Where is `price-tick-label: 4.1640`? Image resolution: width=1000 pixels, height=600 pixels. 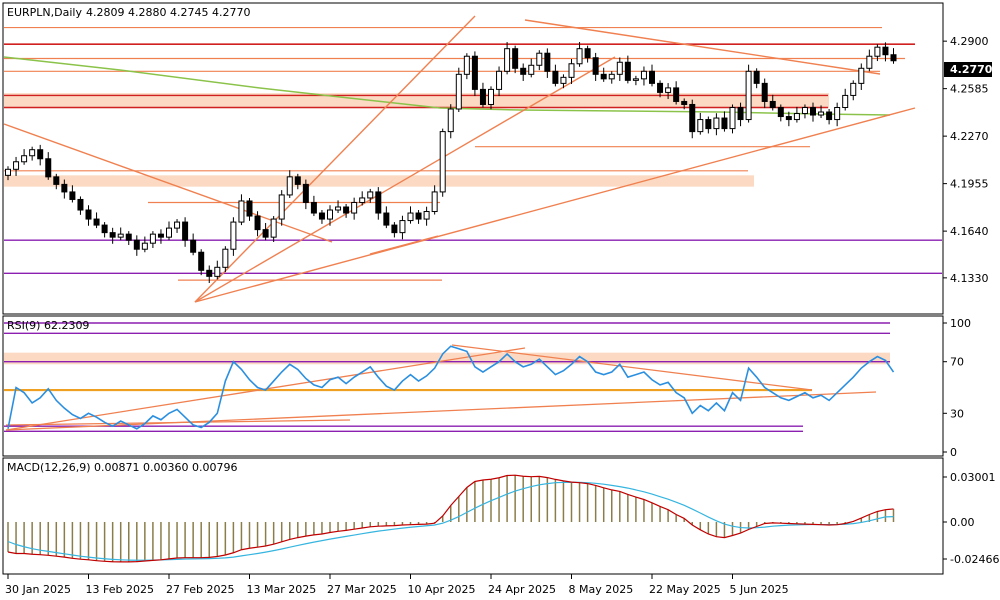 price-tick-label: 4.1640 is located at coordinates (969, 231).